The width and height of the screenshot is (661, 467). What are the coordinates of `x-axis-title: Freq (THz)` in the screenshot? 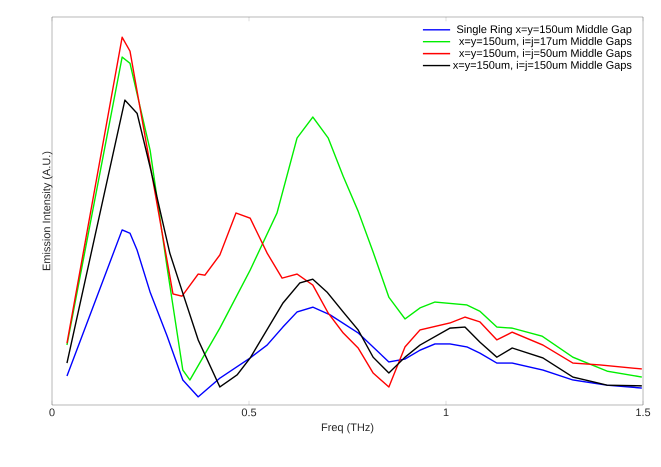 It's located at (348, 428).